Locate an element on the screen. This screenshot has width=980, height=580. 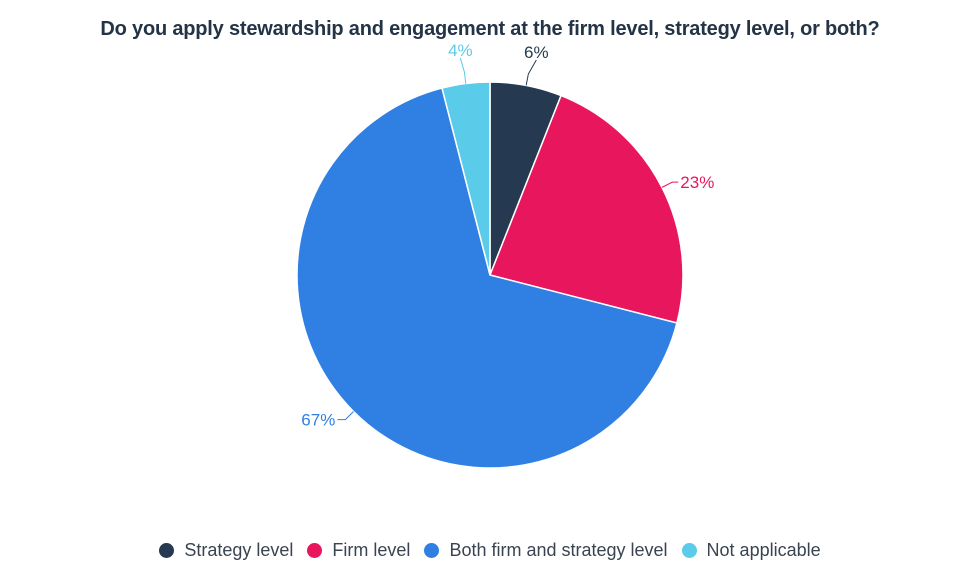
legend-item: Strategy level is located at coordinates (226, 550).